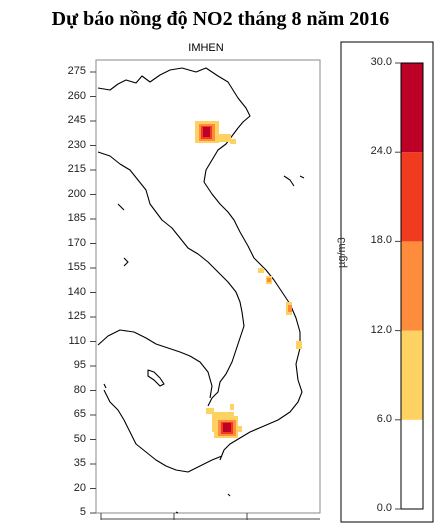  Describe the element at coordinates (342, 252) in the screenshot. I see `colorbar-unit: µg/m3` at that location.